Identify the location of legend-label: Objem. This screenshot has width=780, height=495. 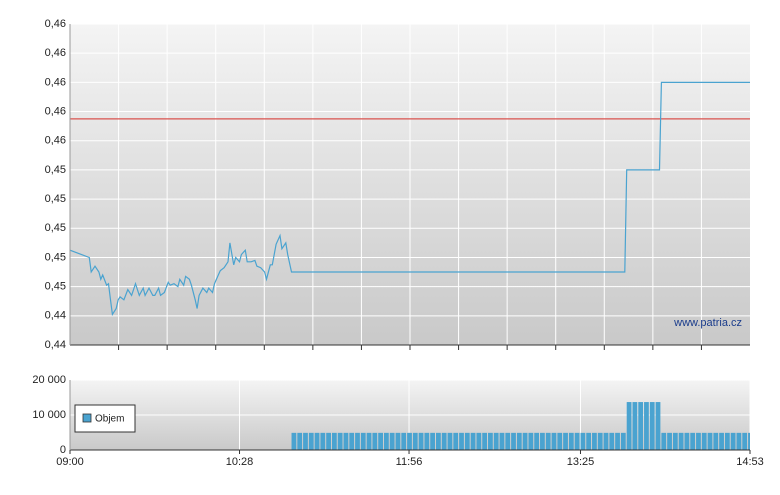
(109, 419).